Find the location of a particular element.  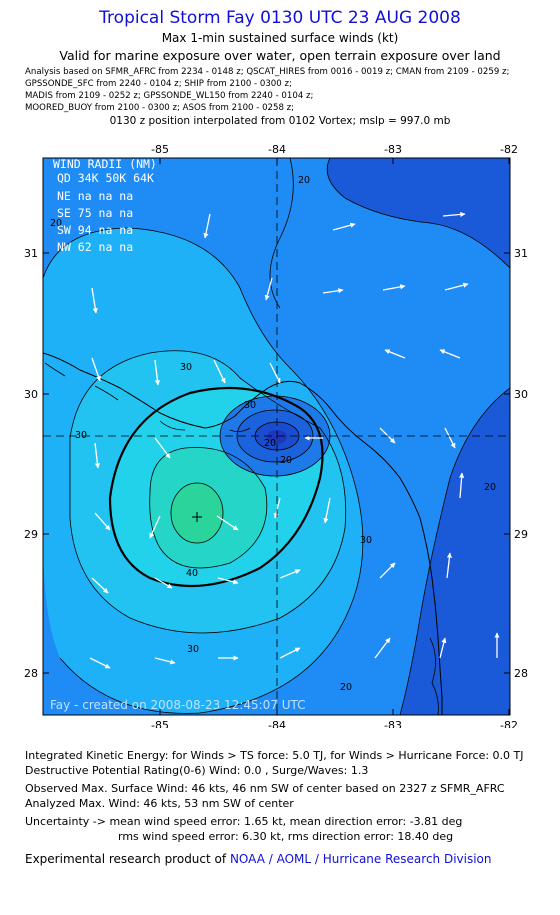

wind-radii-row: SE 75 na na is located at coordinates (95, 213).